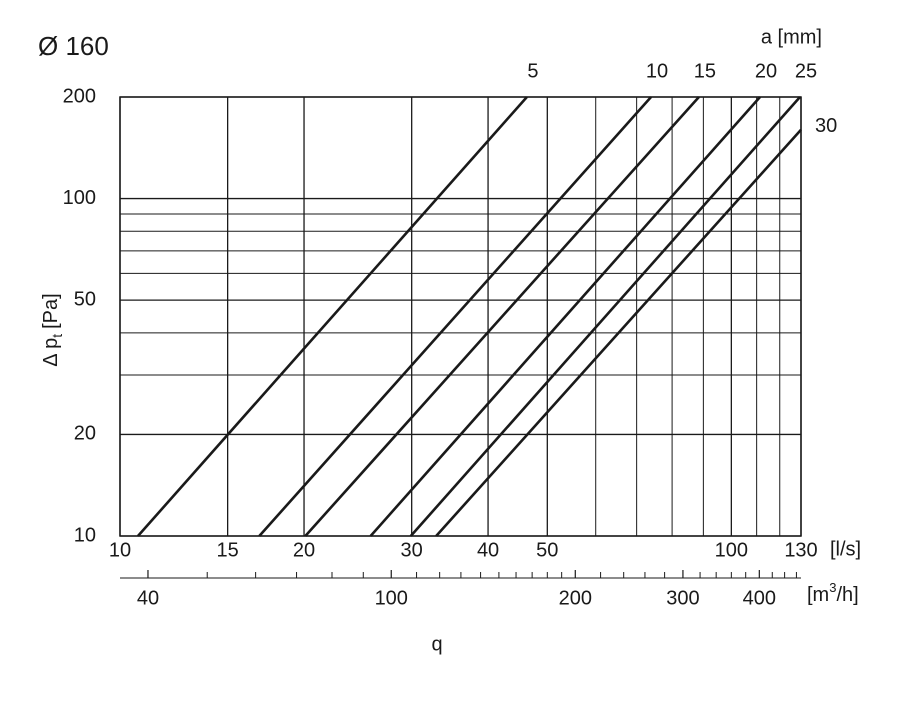  I want to click on series-label: 25, so click(806, 71).